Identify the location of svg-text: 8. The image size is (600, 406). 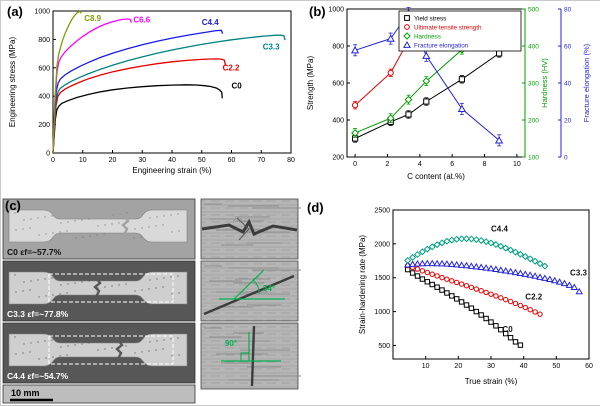
(485, 164).